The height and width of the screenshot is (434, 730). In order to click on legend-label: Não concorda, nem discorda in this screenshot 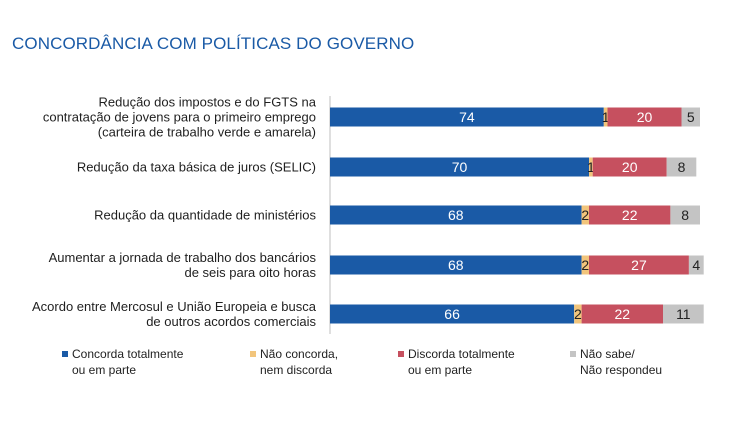, I will do `click(299, 362)`.